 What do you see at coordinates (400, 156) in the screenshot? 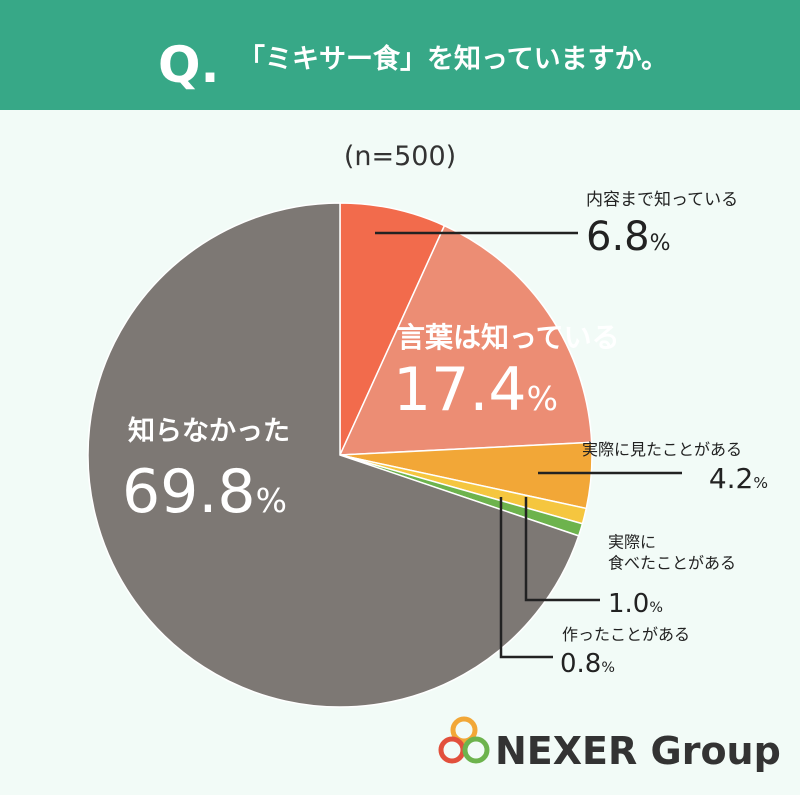
I see `subtitle: (n=500)` at bounding box center [400, 156].